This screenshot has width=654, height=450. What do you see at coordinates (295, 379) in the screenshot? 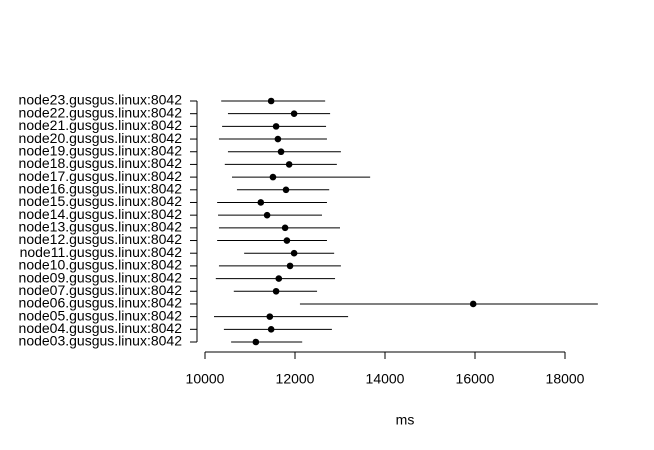
I see `x-tick-label: 12000` at bounding box center [295, 379].